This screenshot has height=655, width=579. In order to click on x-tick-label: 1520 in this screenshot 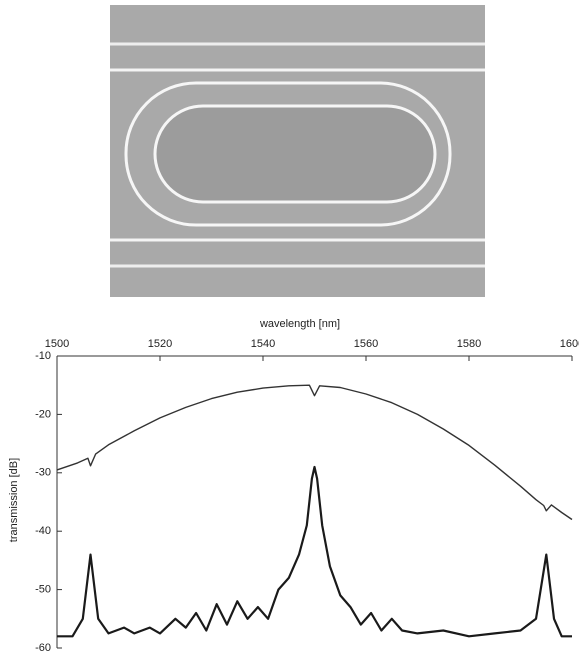, I will do `click(160, 344)`.